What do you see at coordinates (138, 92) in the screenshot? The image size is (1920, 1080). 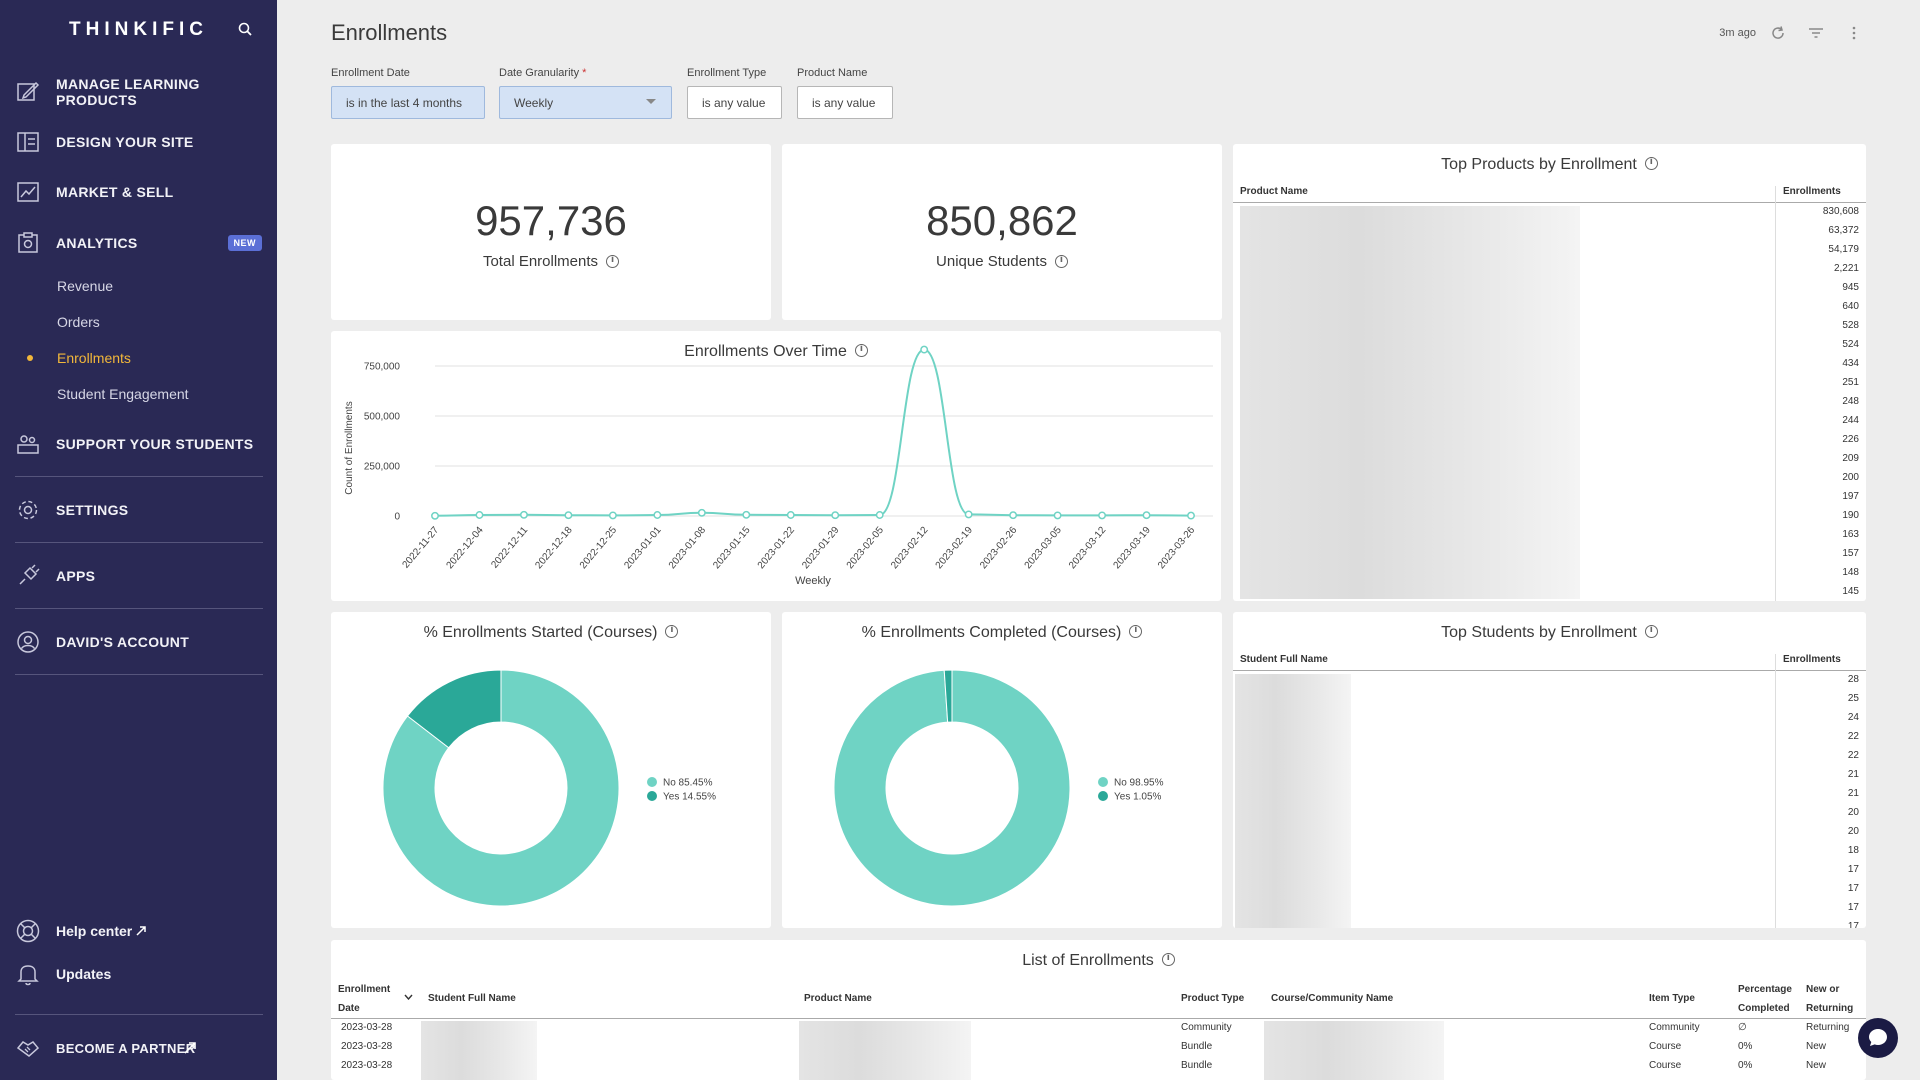 I see `nav-manage-learning-products: MANAGE LEARNING PRODUCTS` at bounding box center [138, 92].